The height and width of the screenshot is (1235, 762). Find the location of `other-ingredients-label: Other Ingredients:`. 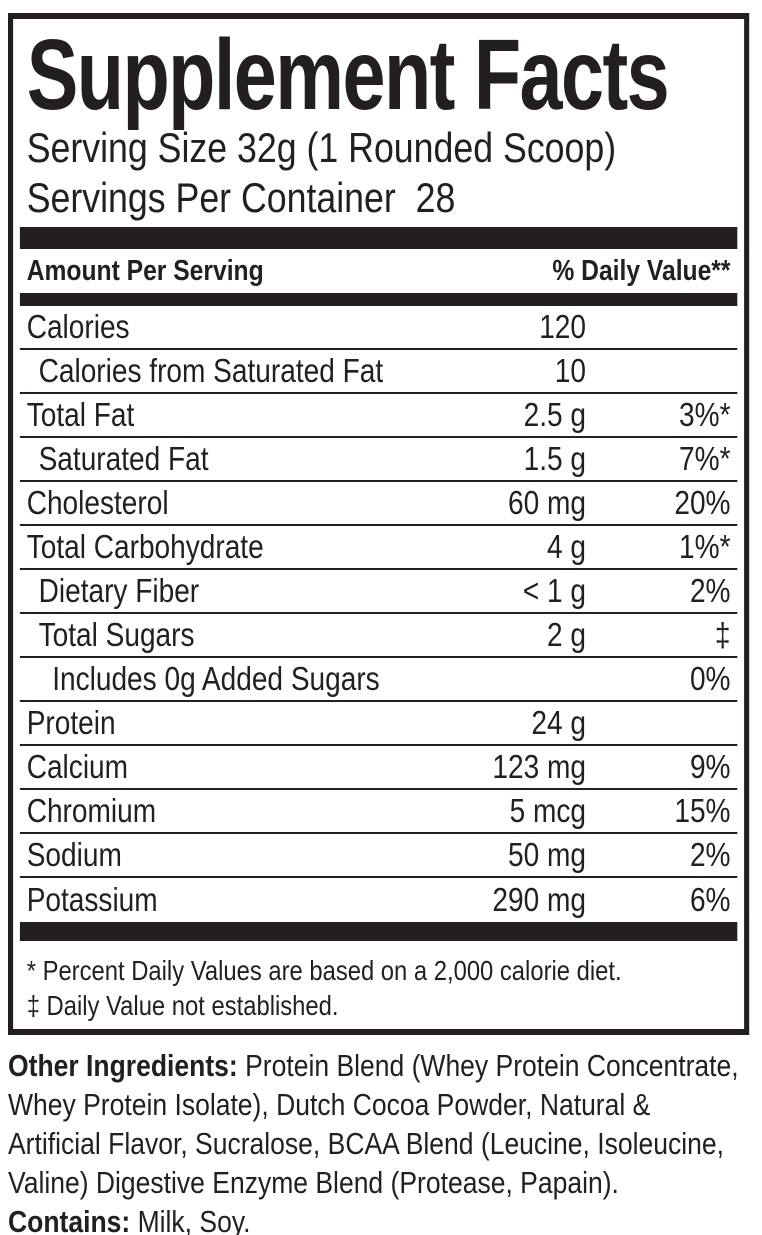

other-ingredients-label: Other Ingredients: is located at coordinates (123, 1065).